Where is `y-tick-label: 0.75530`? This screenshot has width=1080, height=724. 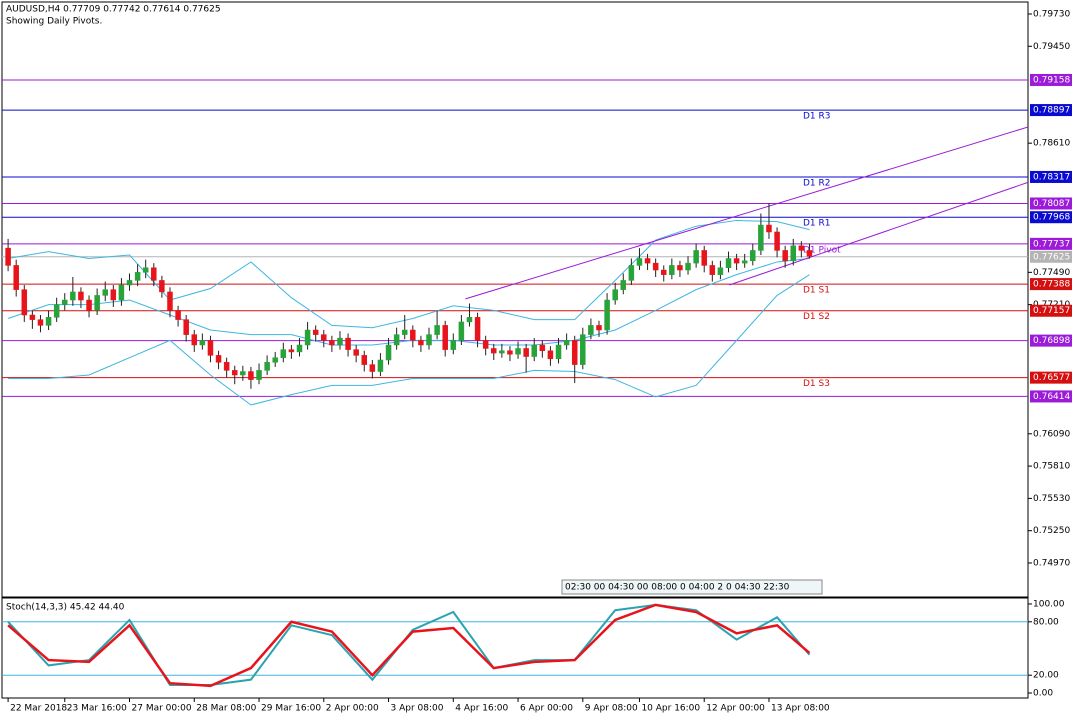 y-tick-label: 0.75530 is located at coordinates (1051, 499).